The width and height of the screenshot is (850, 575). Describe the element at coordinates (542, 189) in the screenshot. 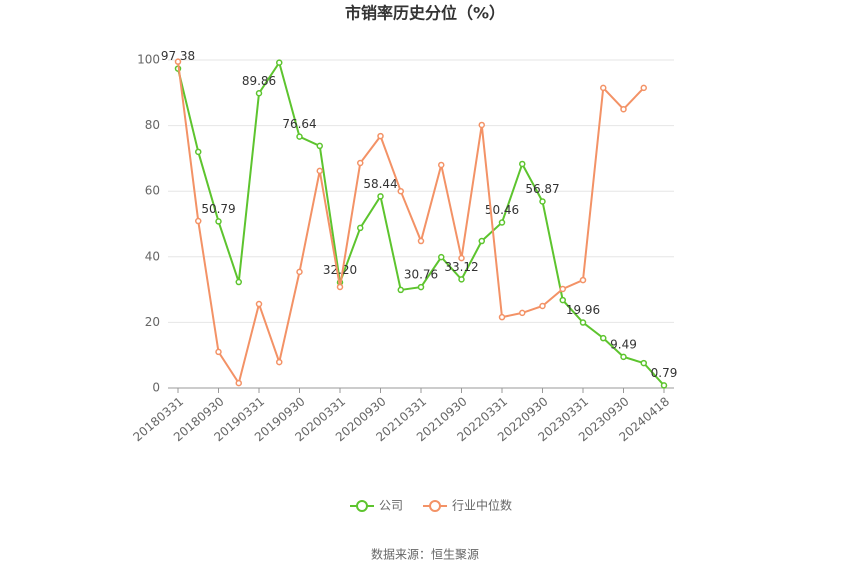

I see `data-label: 56.87` at that location.